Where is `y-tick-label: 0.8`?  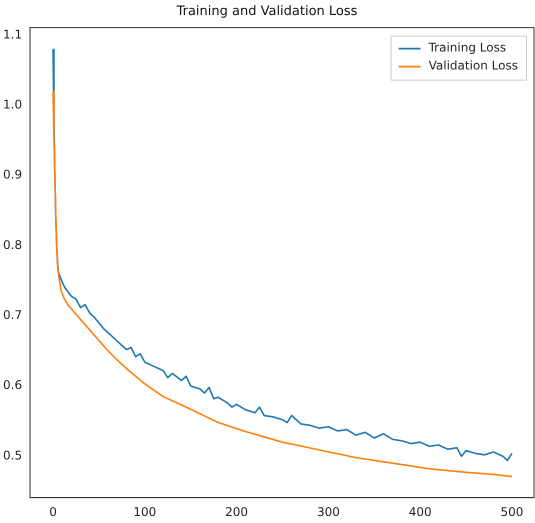 y-tick-label: 0.8 is located at coordinates (12, 245).